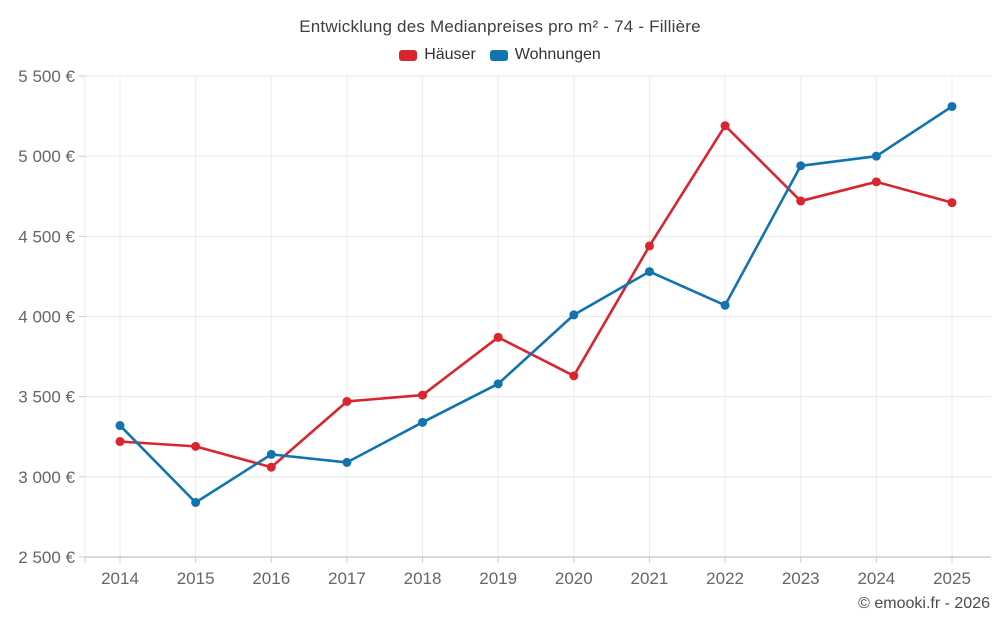  I want to click on legend-label-wohnungen: Wohnungen, so click(557, 54).